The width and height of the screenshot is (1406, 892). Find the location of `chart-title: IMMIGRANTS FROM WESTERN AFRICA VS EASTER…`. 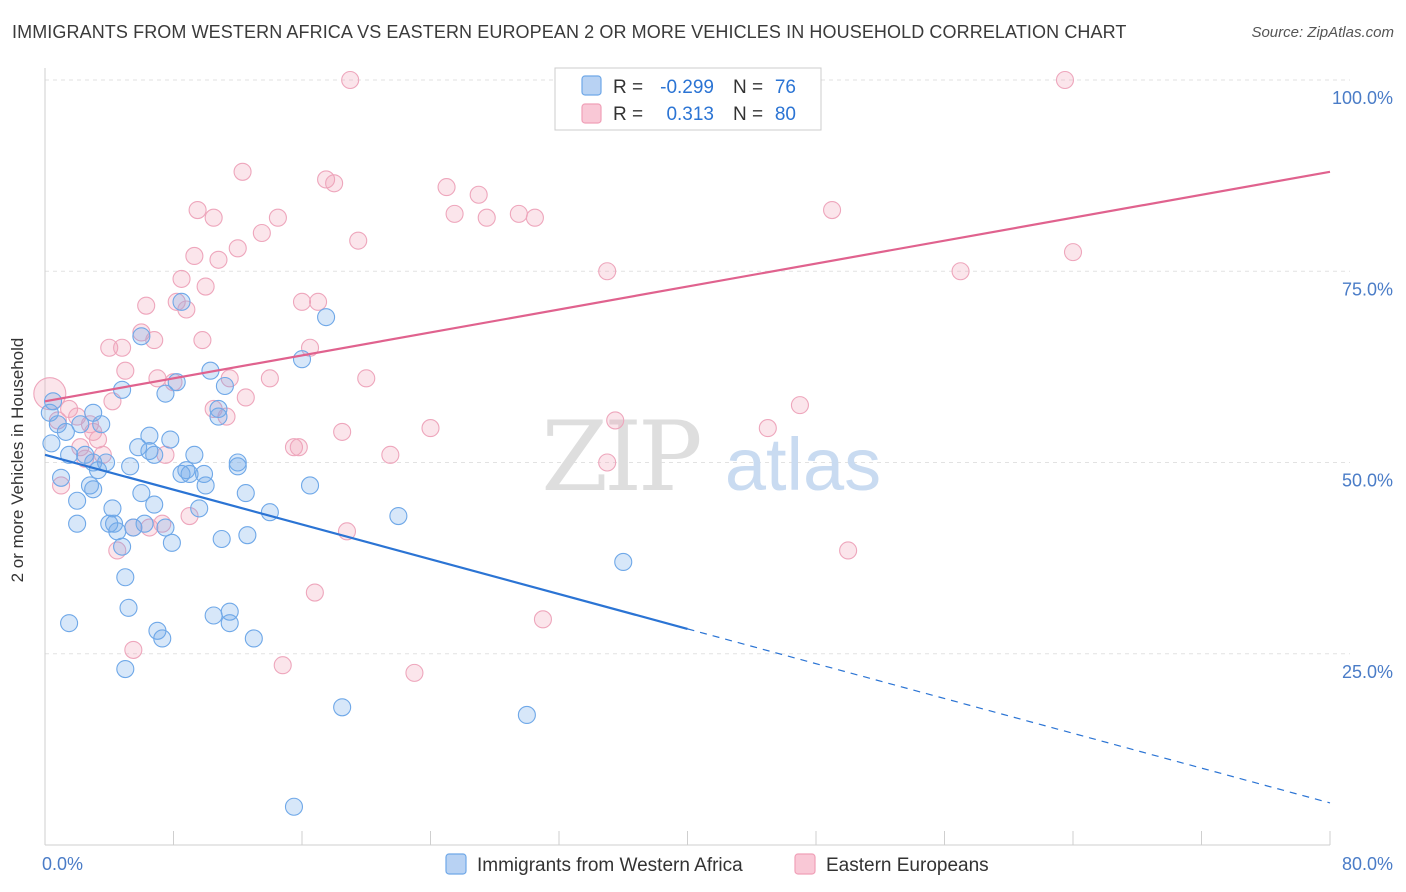

chart-title: IMMIGRANTS FROM WESTERN AFRICA VS EASTER… is located at coordinates (569, 32).